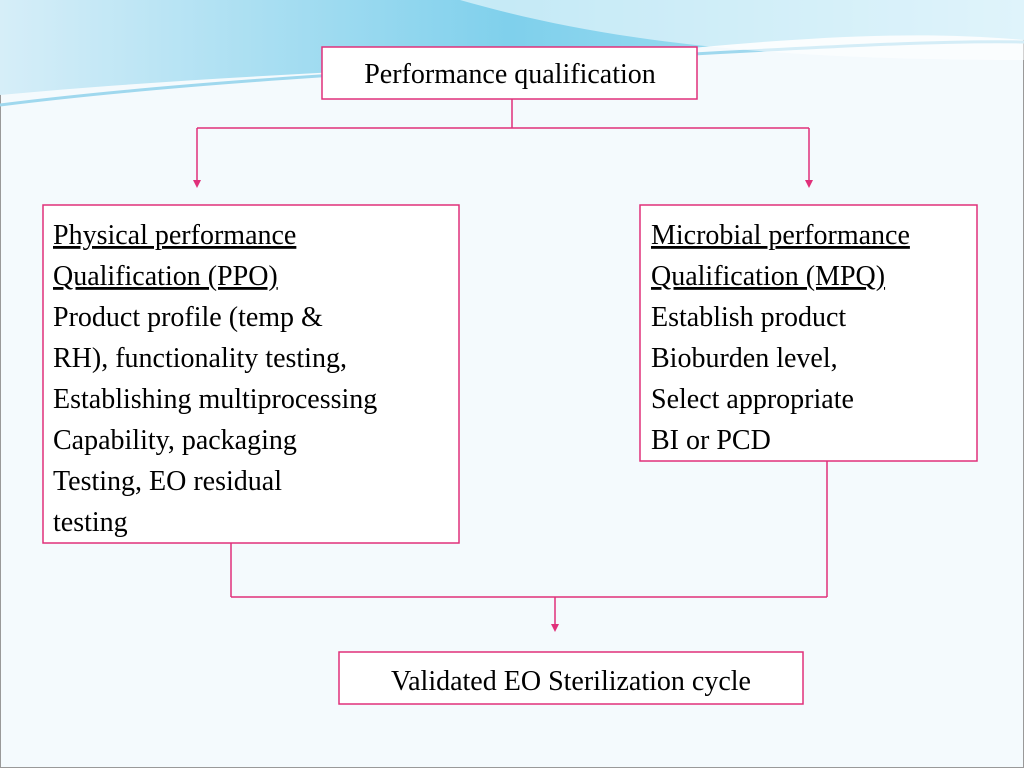 The width and height of the screenshot is (1024, 768). I want to click on node-heading: Qualification (PPO), so click(165, 276).